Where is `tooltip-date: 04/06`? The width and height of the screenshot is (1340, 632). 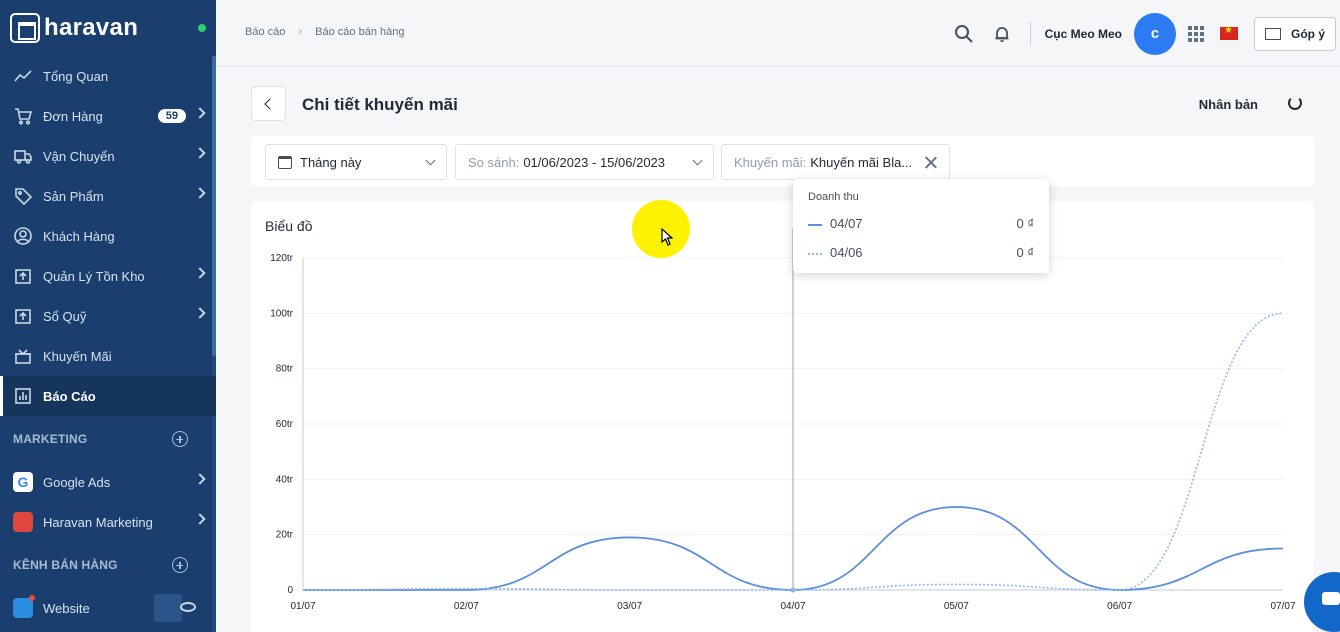 tooltip-date: 04/06 is located at coordinates (846, 252).